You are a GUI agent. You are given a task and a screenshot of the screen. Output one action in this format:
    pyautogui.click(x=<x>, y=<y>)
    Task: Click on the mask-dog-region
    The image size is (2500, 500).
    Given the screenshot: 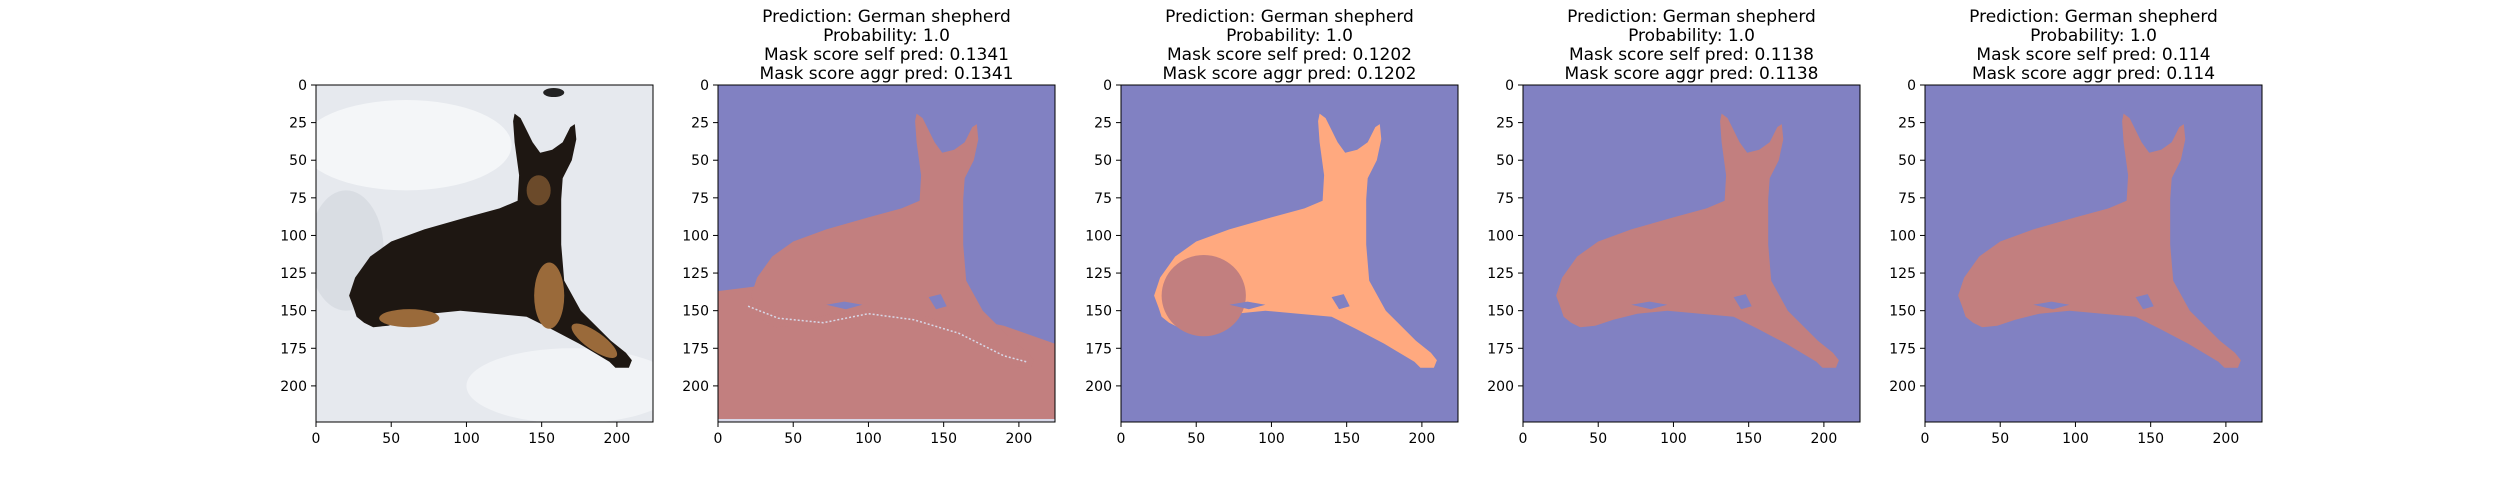 What is the action you would take?
    pyautogui.click(x=2099, y=240)
    